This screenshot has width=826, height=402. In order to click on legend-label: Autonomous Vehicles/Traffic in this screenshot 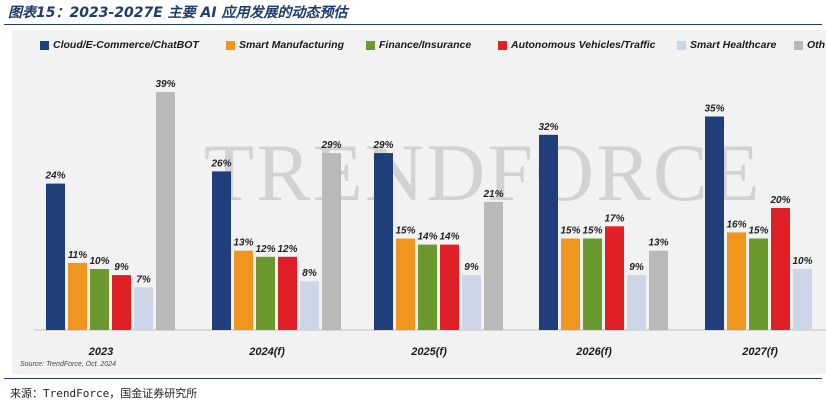, I will do `click(583, 45)`.